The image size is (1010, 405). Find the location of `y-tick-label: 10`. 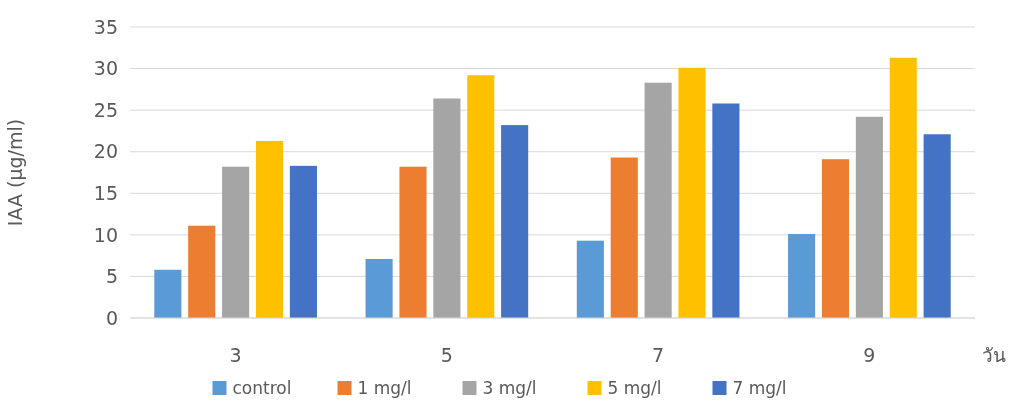

y-tick-label: 10 is located at coordinates (105, 234).